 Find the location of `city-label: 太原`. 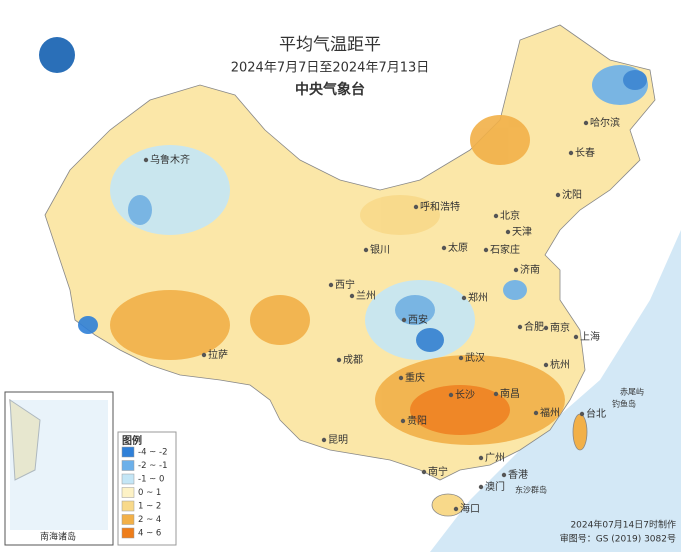

city-label: 太原 is located at coordinates (458, 247).